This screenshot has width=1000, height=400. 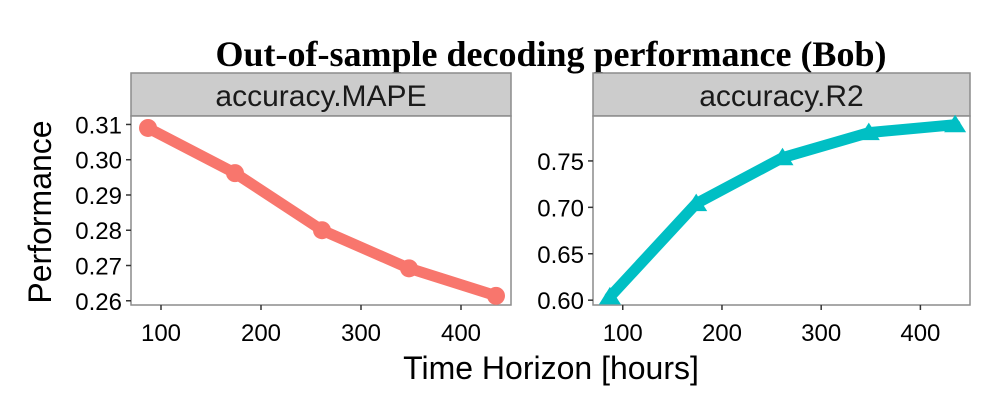 I want to click on y-tick-label: 0.70, so click(x=560, y=208).